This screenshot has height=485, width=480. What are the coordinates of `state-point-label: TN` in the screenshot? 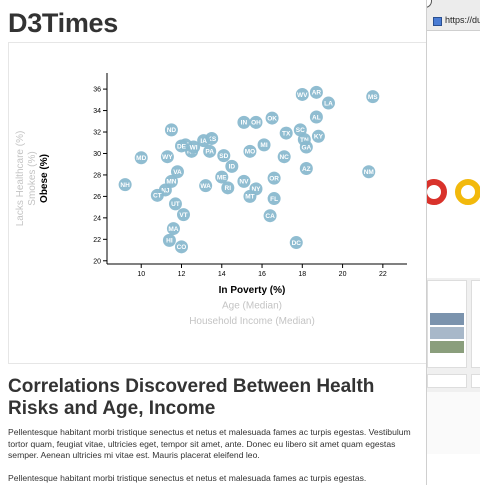 It's located at (304, 140).